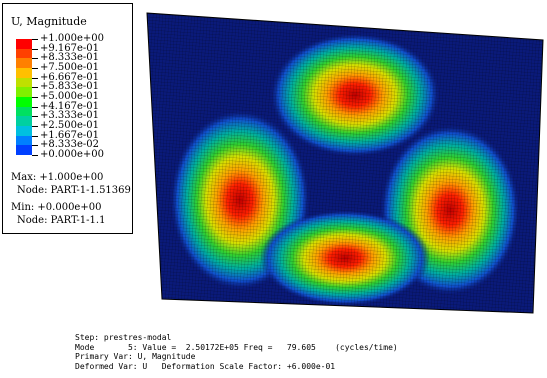  Describe the element at coordinates (70, 106) in the screenshot. I see `legend-level-label: +4.167e-01` at that location.